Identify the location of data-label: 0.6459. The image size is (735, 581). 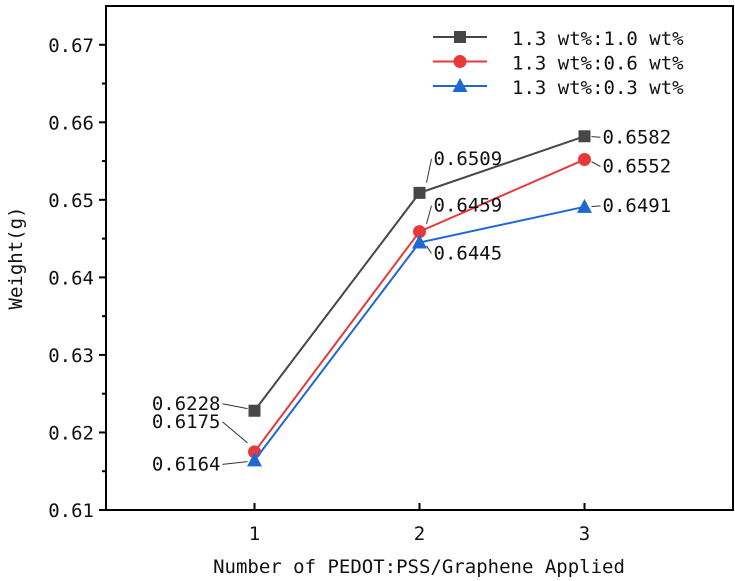
(468, 206).